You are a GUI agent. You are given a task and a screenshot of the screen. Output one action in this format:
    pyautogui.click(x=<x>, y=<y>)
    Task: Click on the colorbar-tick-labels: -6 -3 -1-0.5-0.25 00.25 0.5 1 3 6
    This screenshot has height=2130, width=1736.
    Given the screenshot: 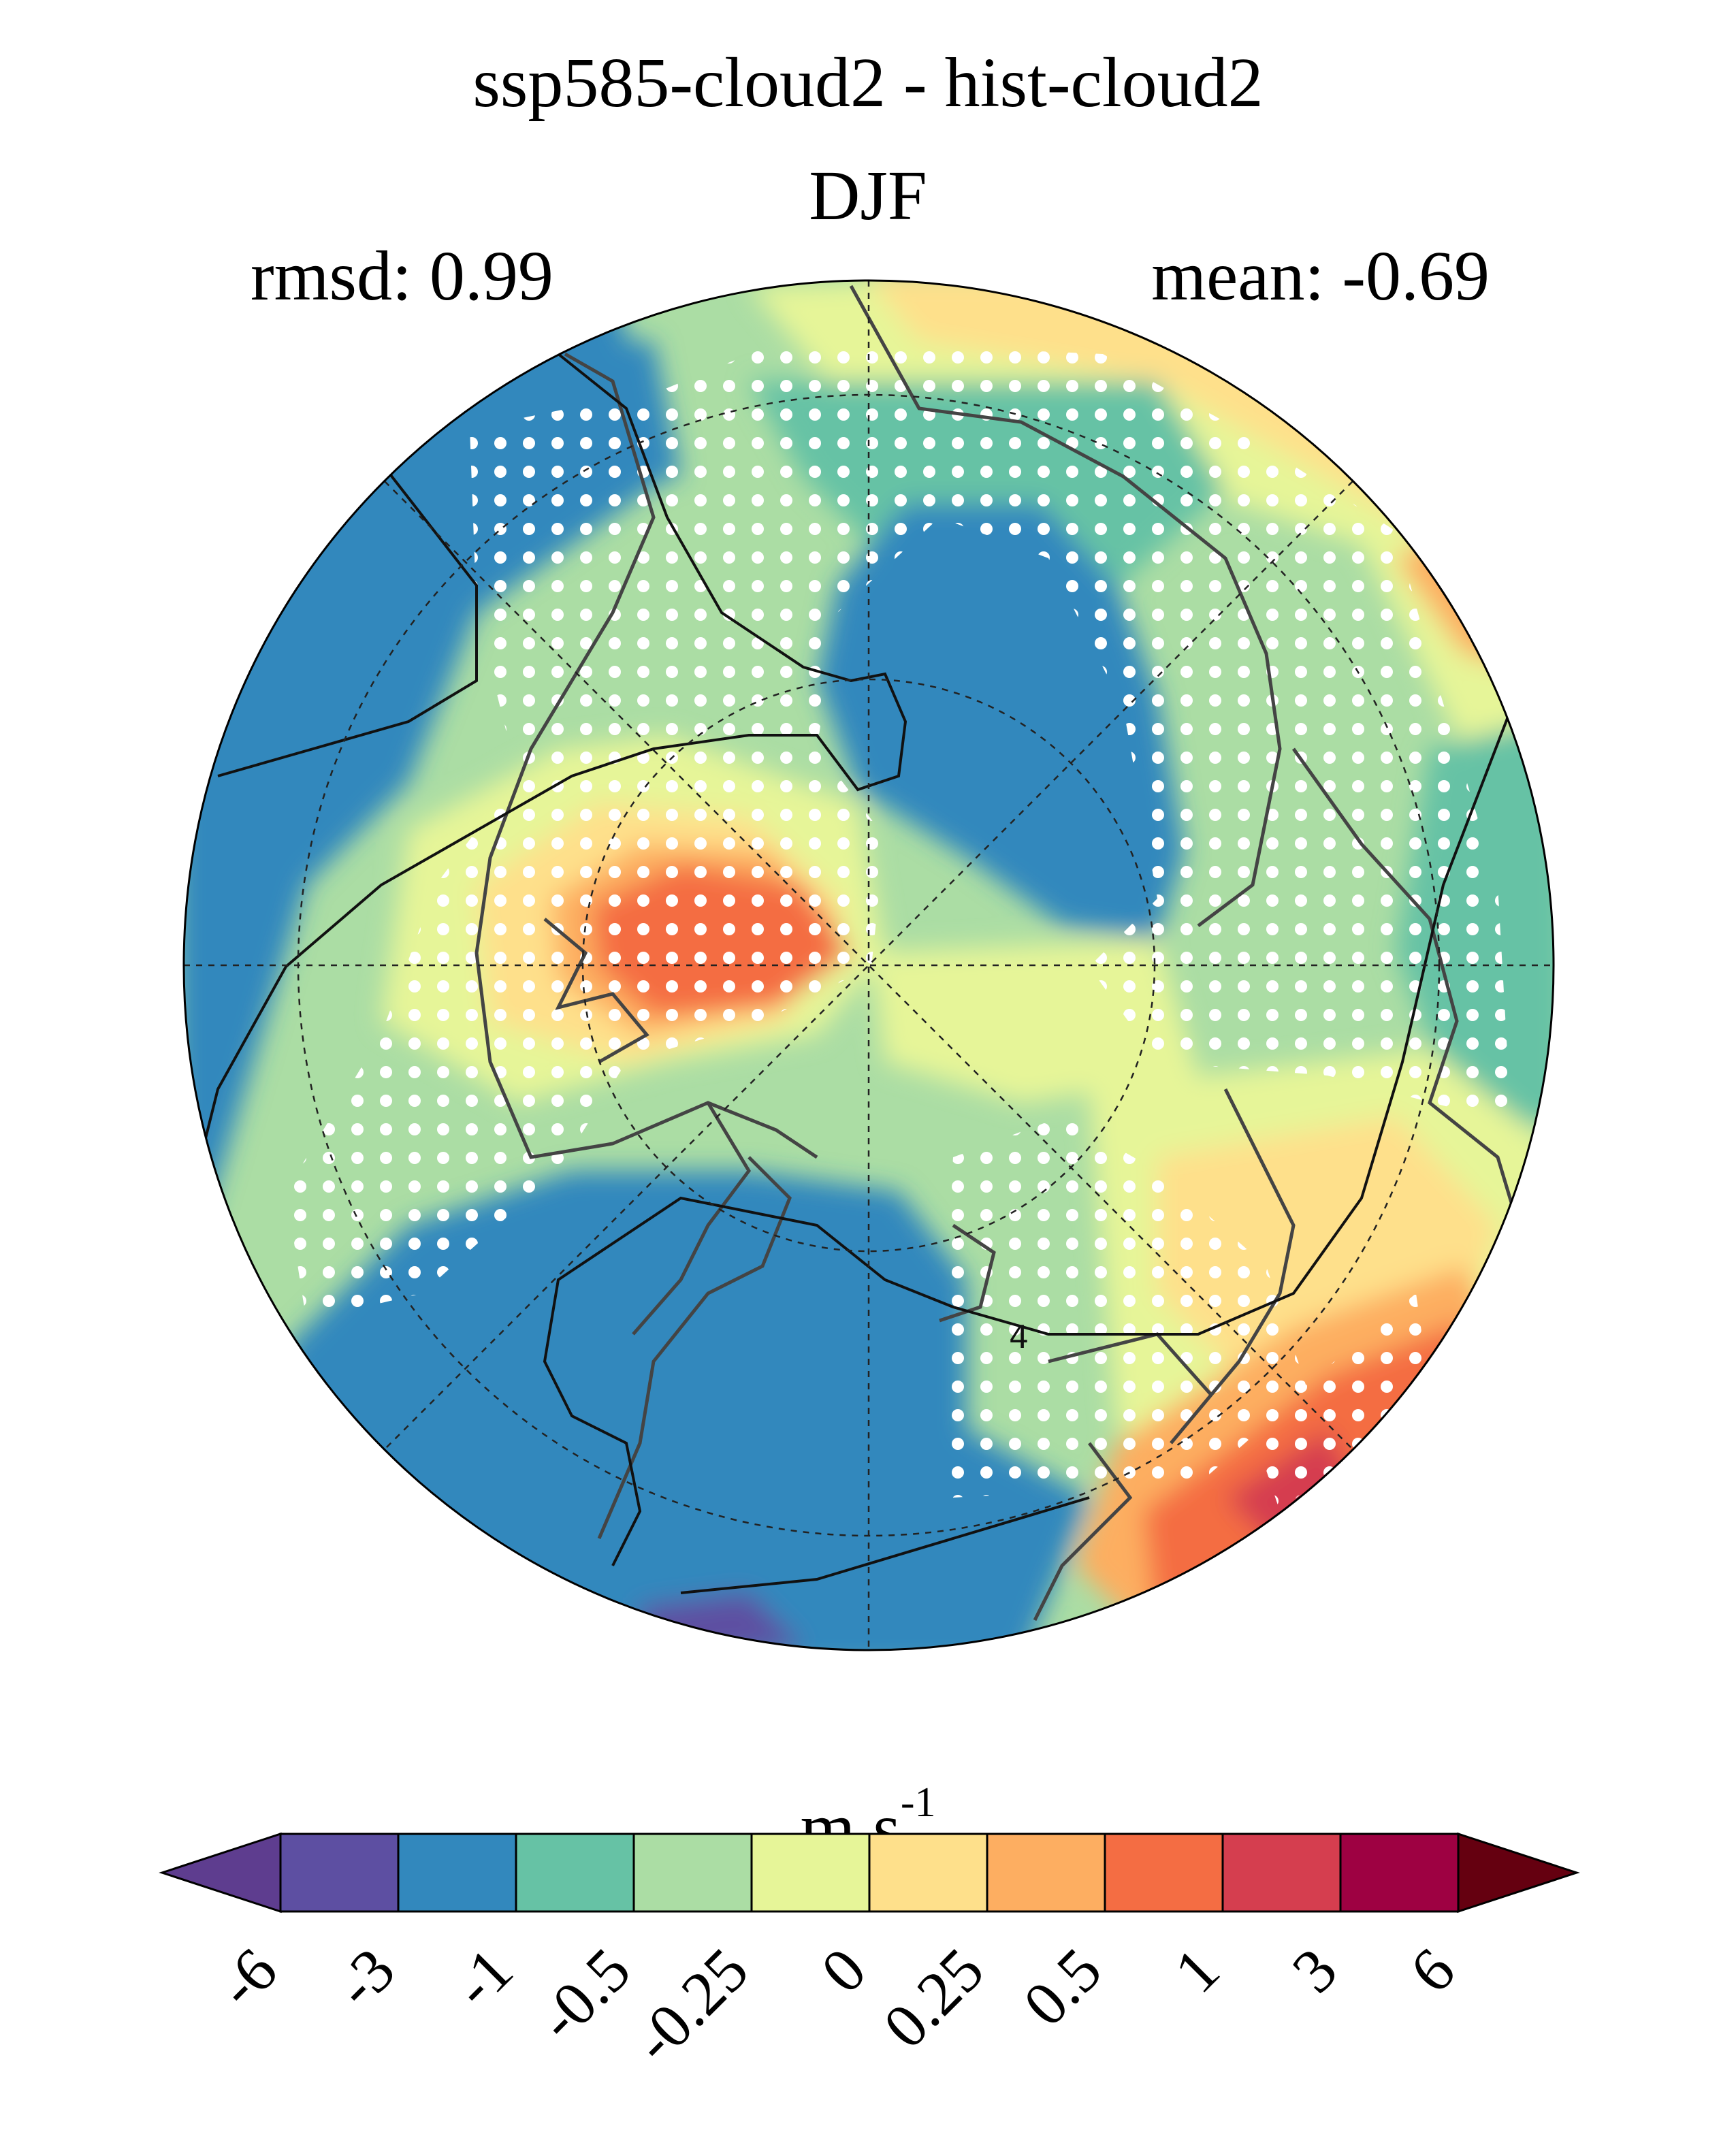 What is the action you would take?
    pyautogui.click(x=836, y=2005)
    